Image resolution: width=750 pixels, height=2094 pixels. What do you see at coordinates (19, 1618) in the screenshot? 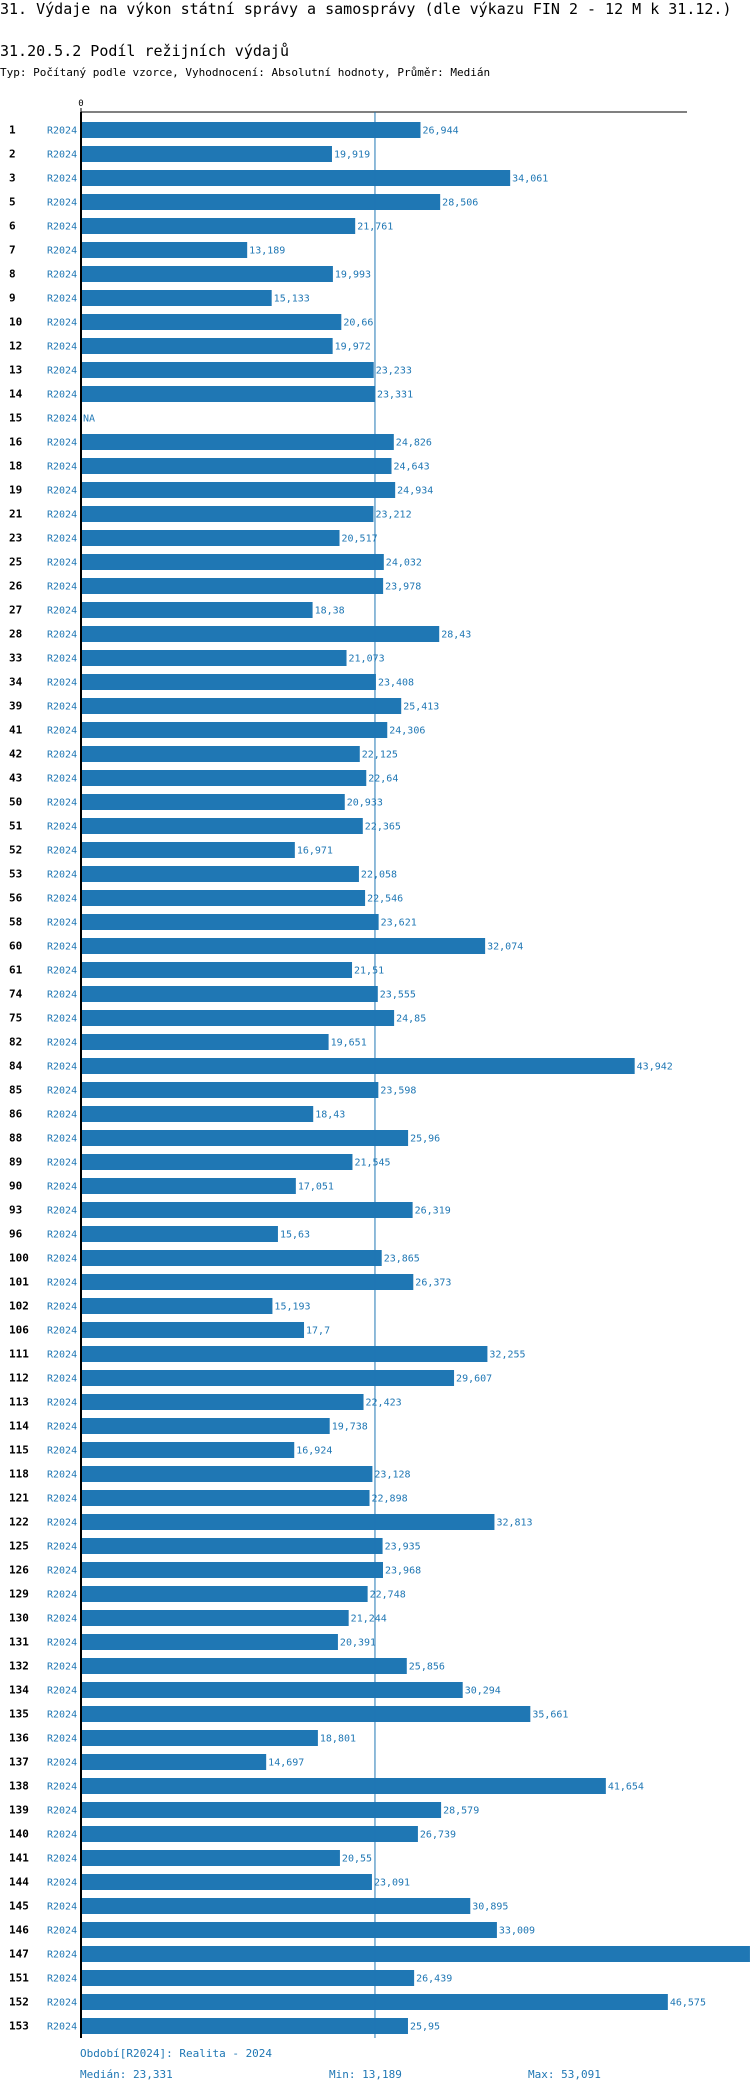
I see `row-id-label: 130` at bounding box center [19, 1618].